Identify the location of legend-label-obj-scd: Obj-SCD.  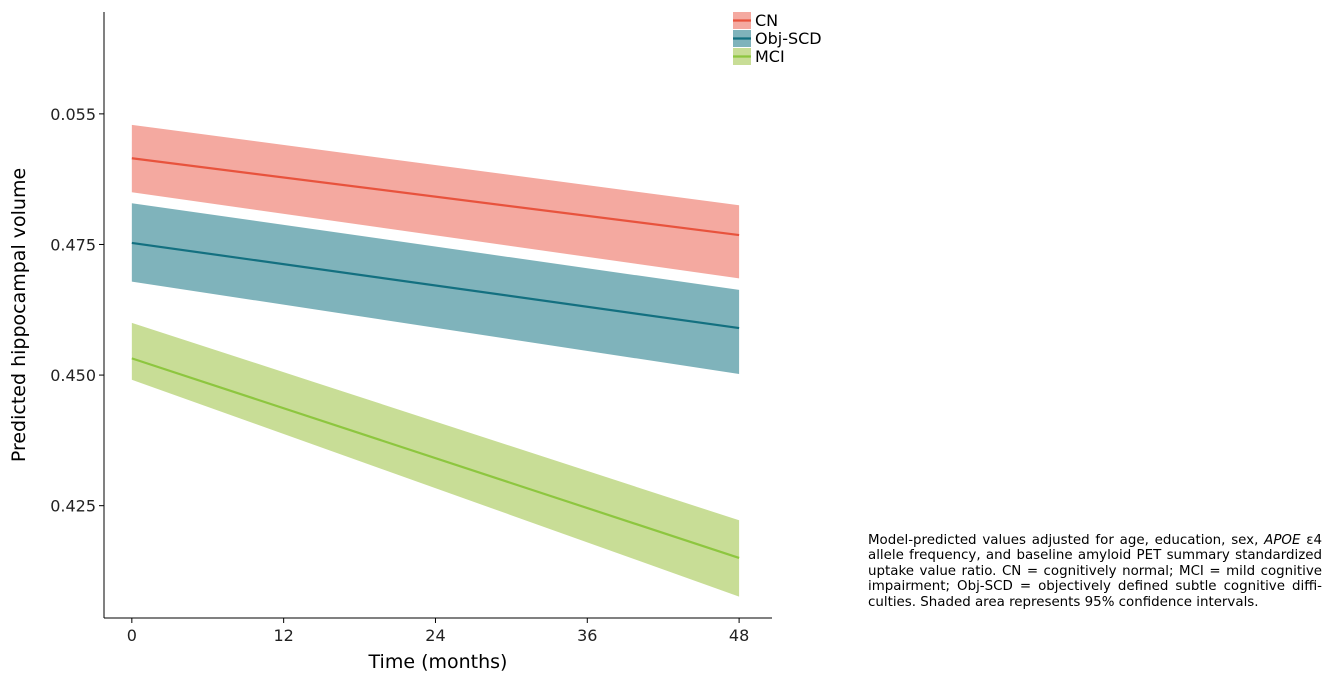
(788, 38).